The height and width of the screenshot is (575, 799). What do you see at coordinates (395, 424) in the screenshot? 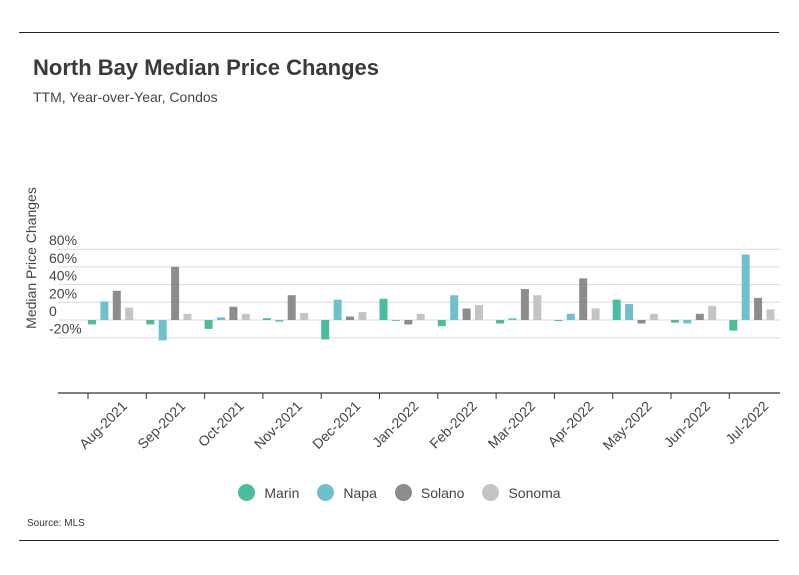
I see `x-tick-label: Jan-2022` at bounding box center [395, 424].